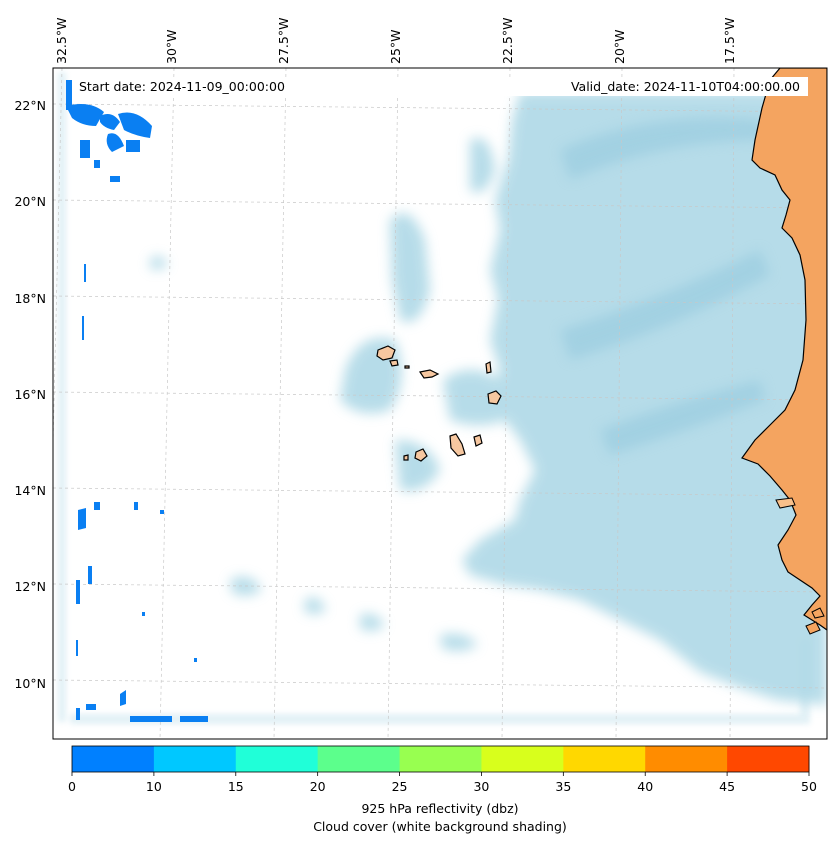  I want to click on colorbar-tick-label: 0, so click(72, 786).